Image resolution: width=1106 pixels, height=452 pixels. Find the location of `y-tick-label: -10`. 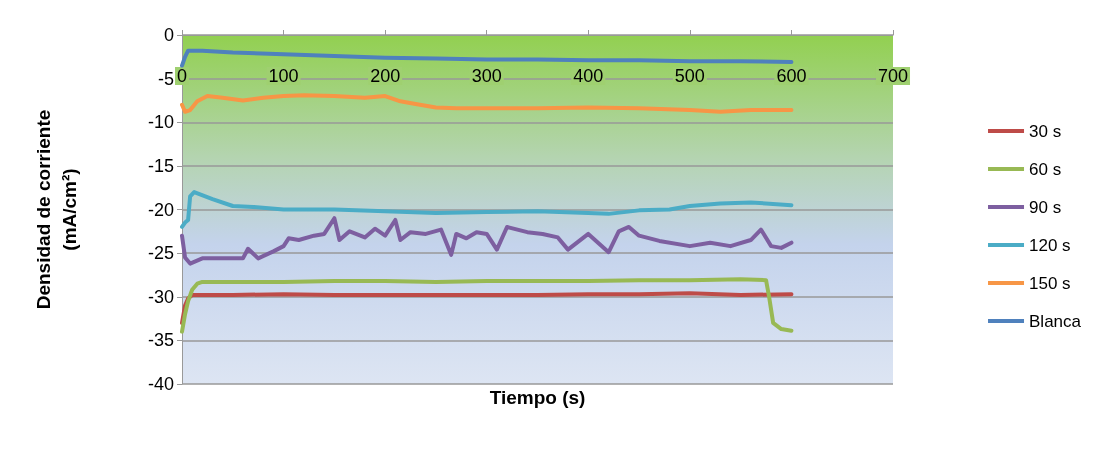

y-tick-label: -10 is located at coordinates (160, 122).